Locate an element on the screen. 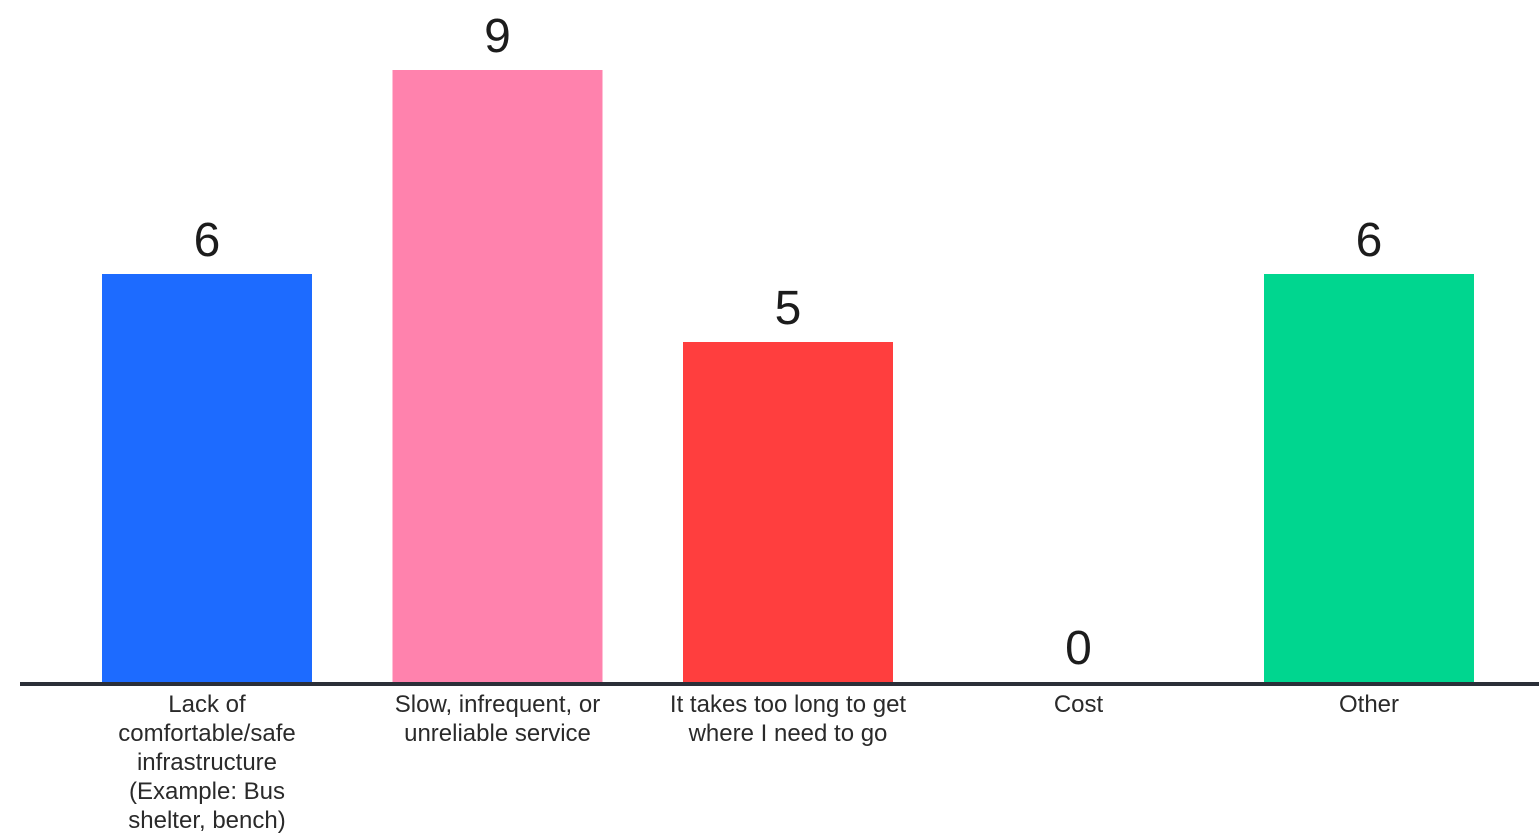 The width and height of the screenshot is (1539, 835). bar-other is located at coordinates (1369, 478).